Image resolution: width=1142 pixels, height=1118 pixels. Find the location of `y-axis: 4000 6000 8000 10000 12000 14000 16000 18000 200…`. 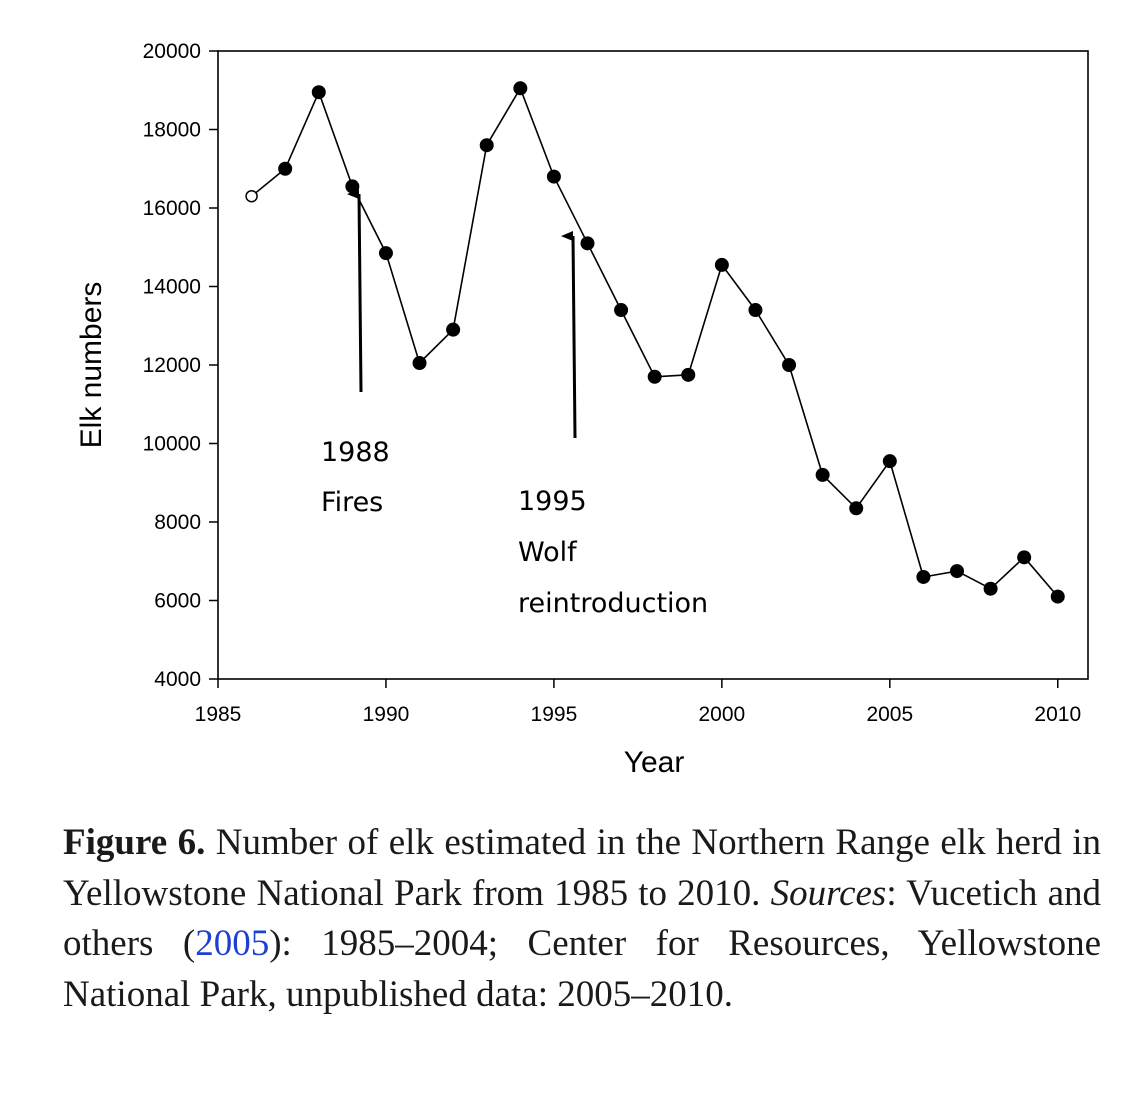

y-axis: 4000 6000 8000 10000 12000 14000 16000 18000 200… is located at coordinates (180, 365).